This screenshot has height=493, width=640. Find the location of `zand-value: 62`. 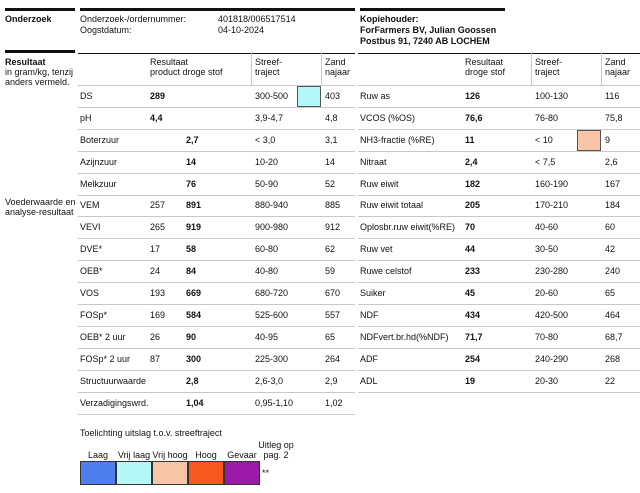

zand-value: 62 is located at coordinates (330, 249).